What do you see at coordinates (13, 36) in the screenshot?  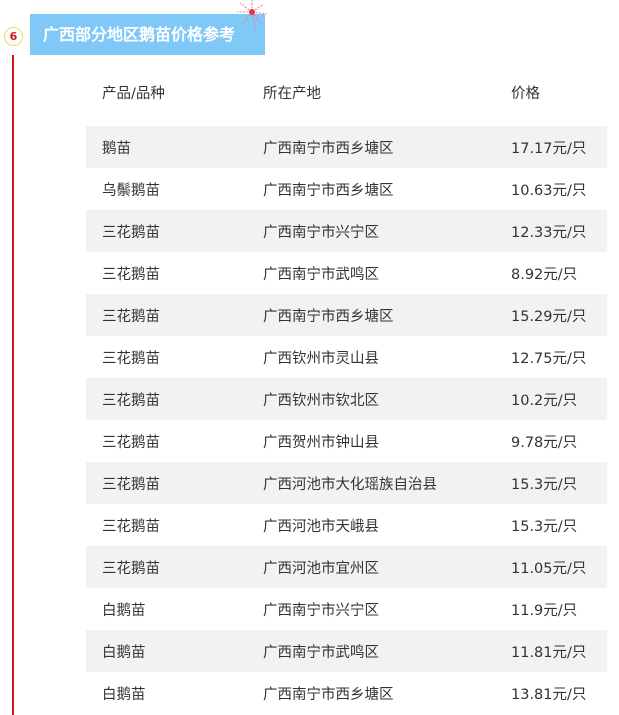 I see `section-number-badge: 6` at bounding box center [13, 36].